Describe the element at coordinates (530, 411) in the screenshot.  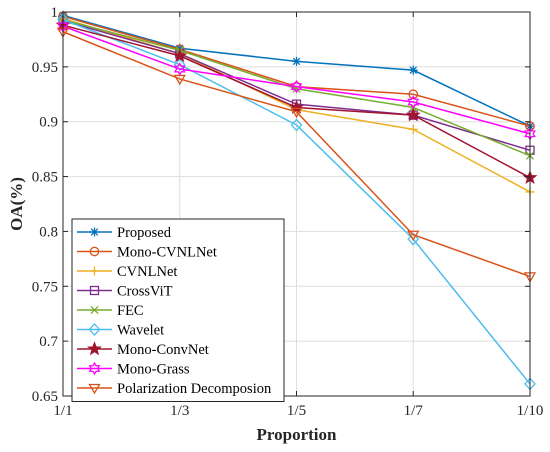
I see `x-tick-label: 1/10` at that location.